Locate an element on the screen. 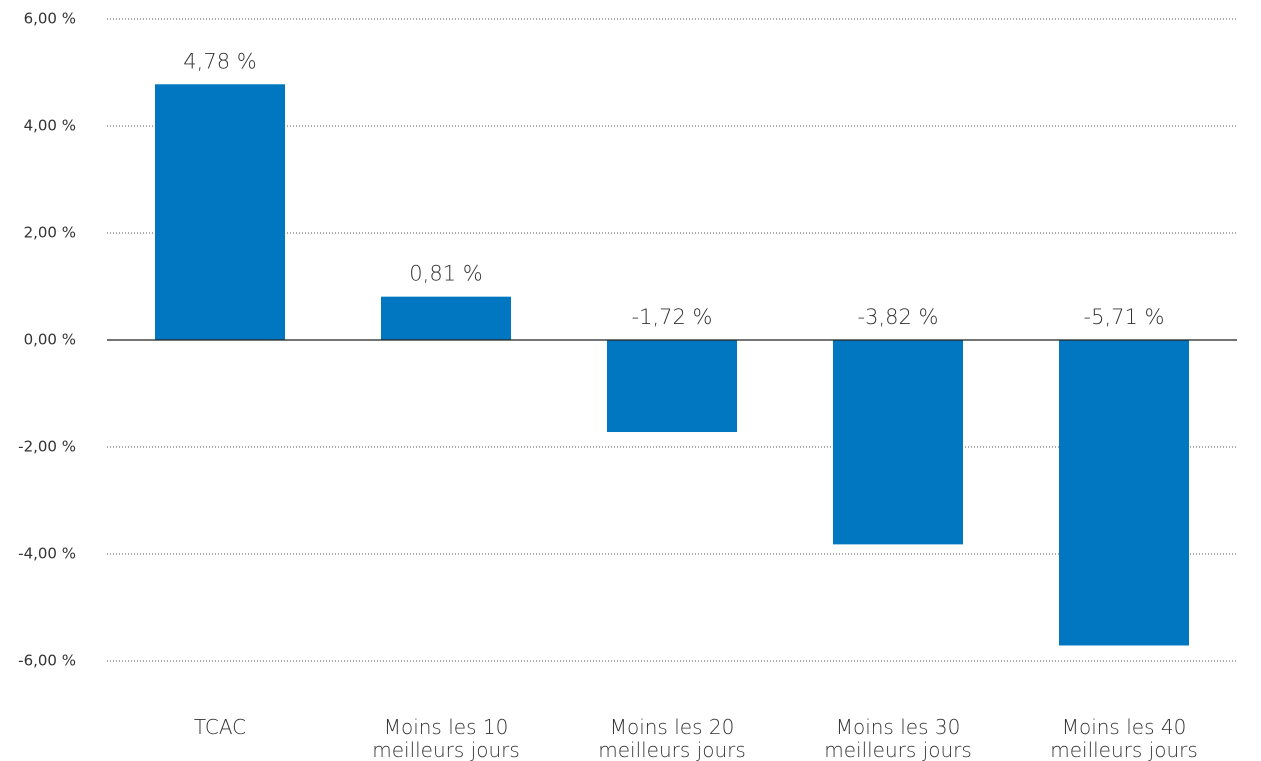 Image resolution: width=1261 pixels, height=761 pixels. x-tick-label: TCAC is located at coordinates (220, 727).